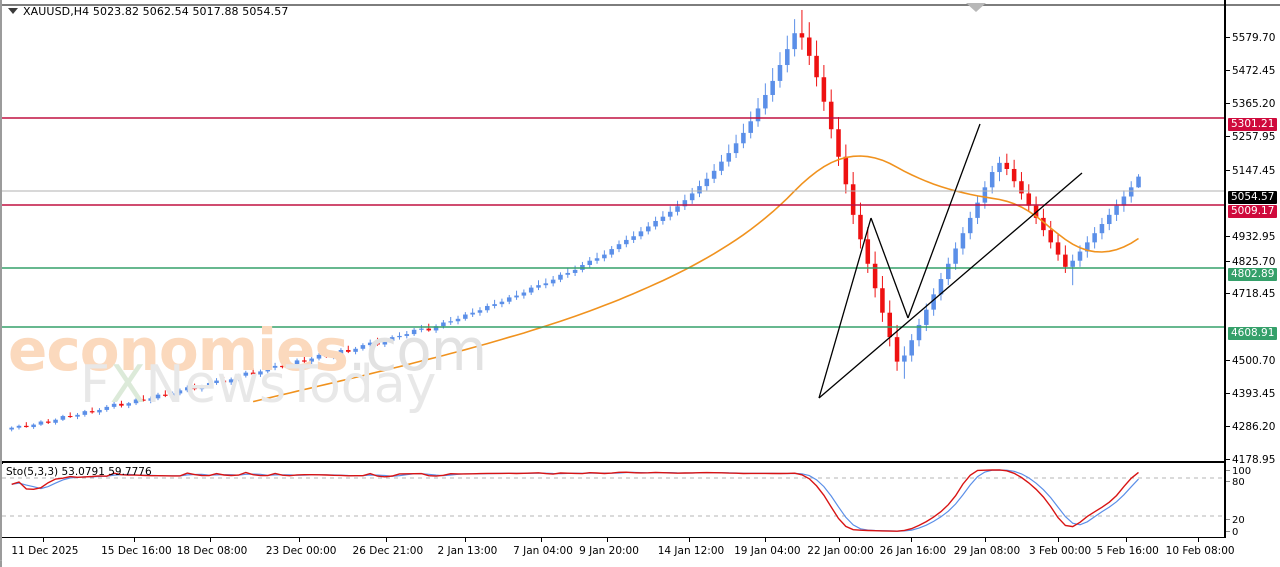  I want to click on price-level-label-resistance: 5009.17, so click(1253, 211).